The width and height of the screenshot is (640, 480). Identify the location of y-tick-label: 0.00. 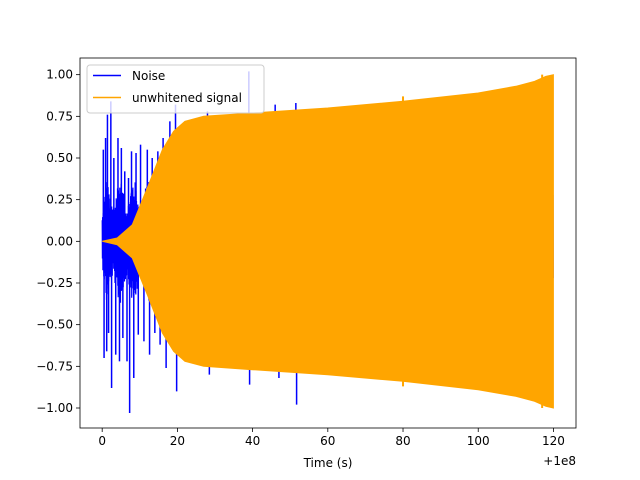
(59, 241).